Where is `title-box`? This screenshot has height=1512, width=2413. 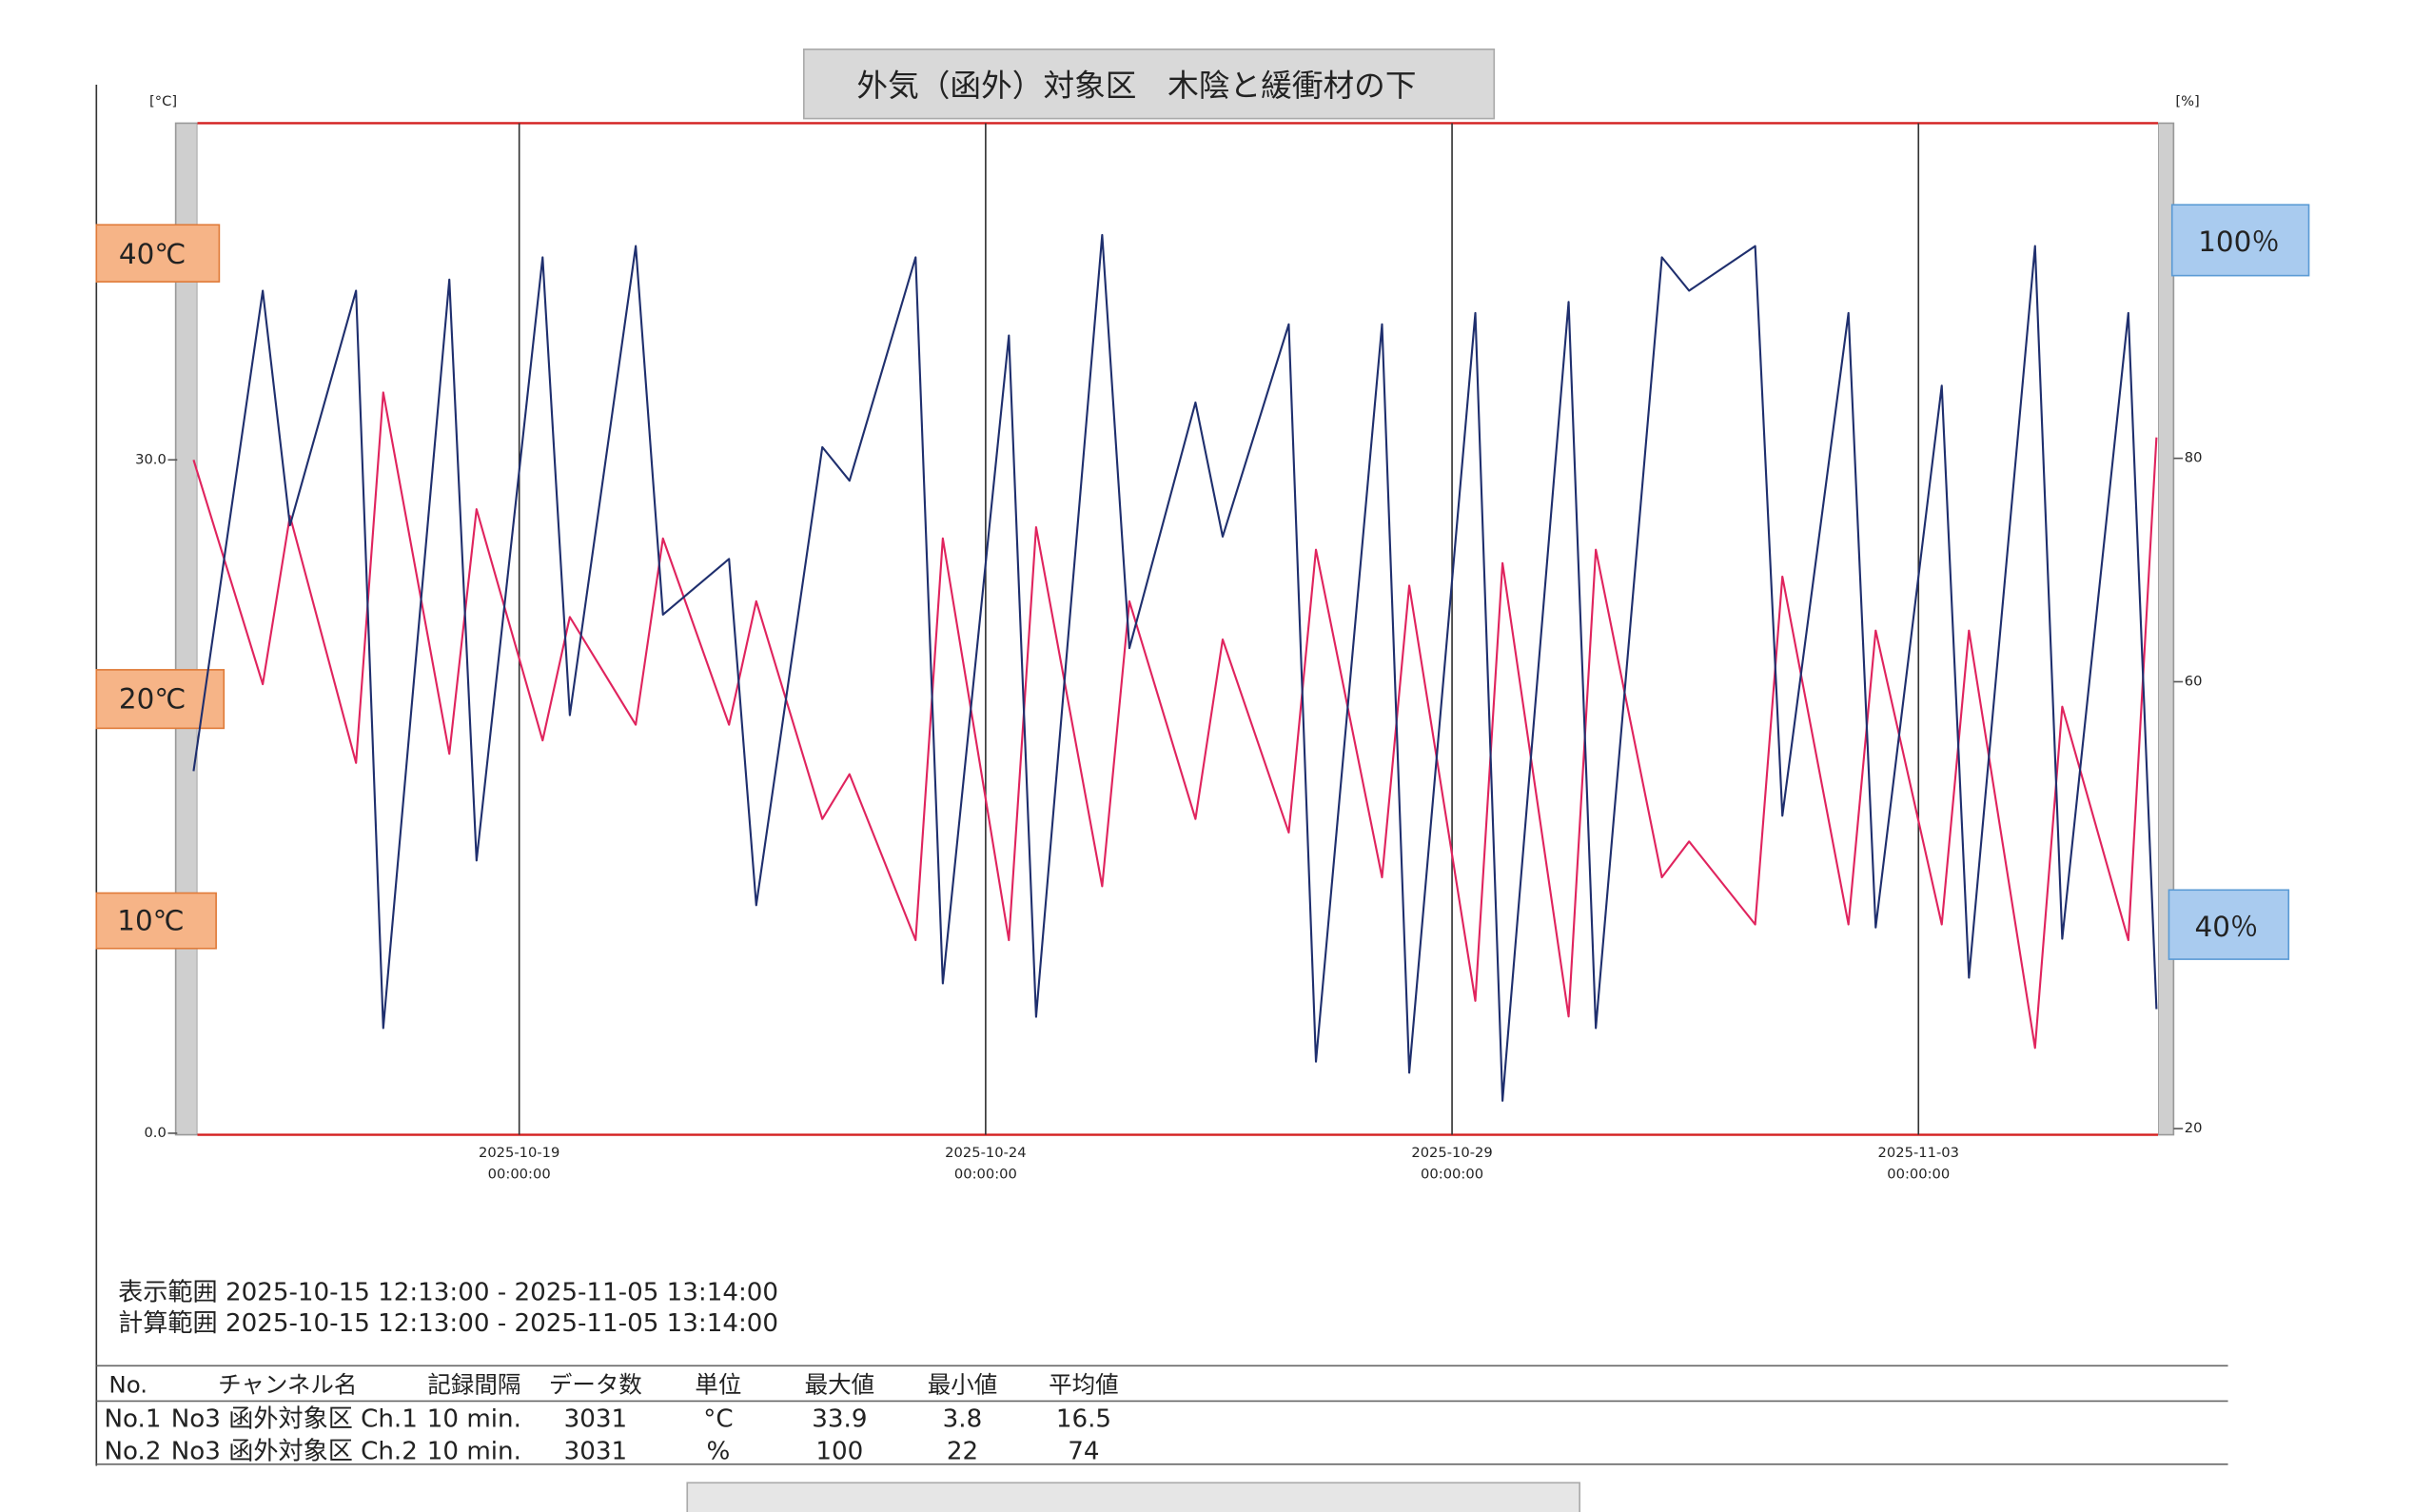
title-box is located at coordinates (1149, 84).